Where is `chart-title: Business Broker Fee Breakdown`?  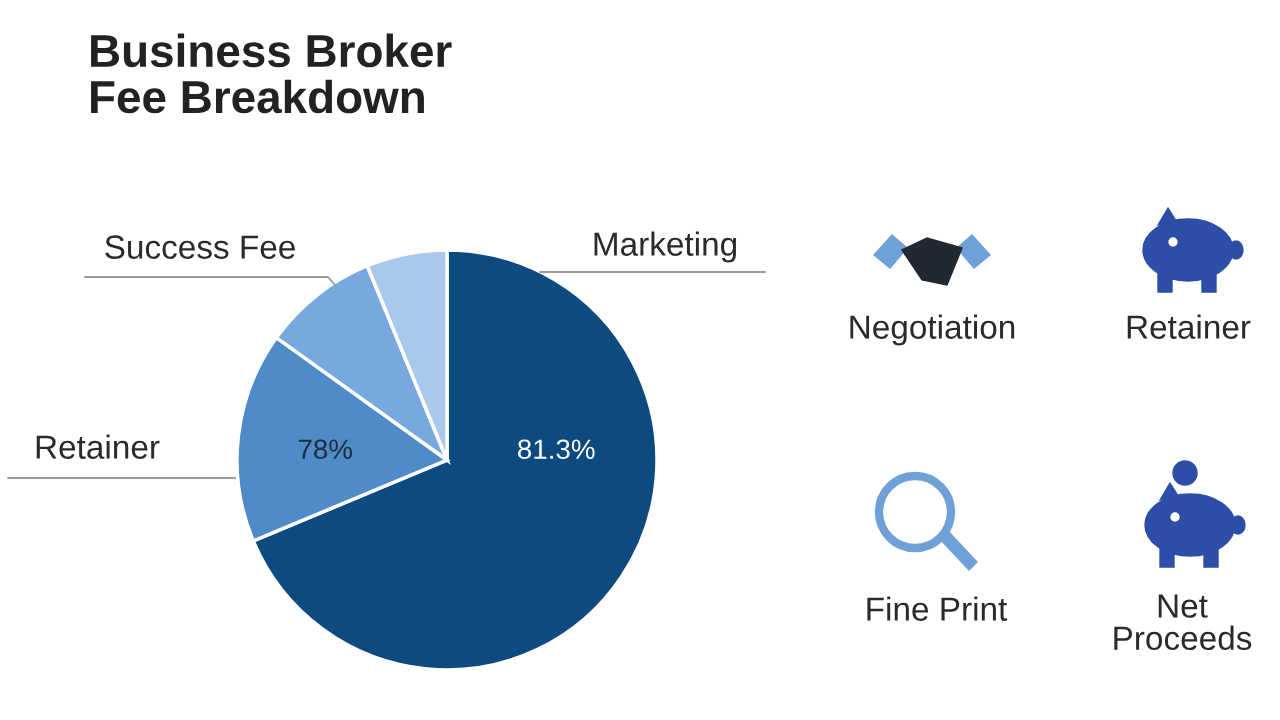
chart-title: Business Broker Fee Breakdown is located at coordinates (271, 73).